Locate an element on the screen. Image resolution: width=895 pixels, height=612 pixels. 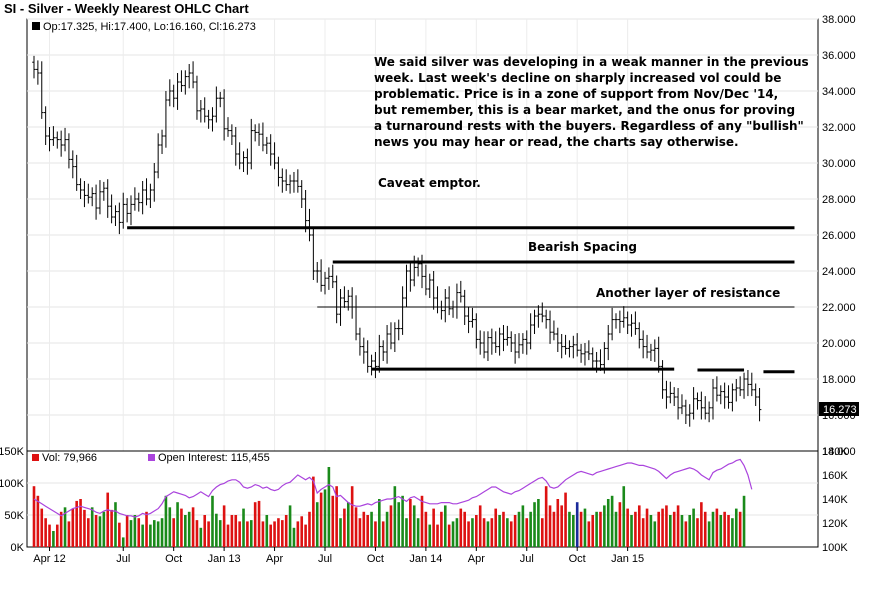
volume-tick-label: 100K is located at coordinates (12, 484).